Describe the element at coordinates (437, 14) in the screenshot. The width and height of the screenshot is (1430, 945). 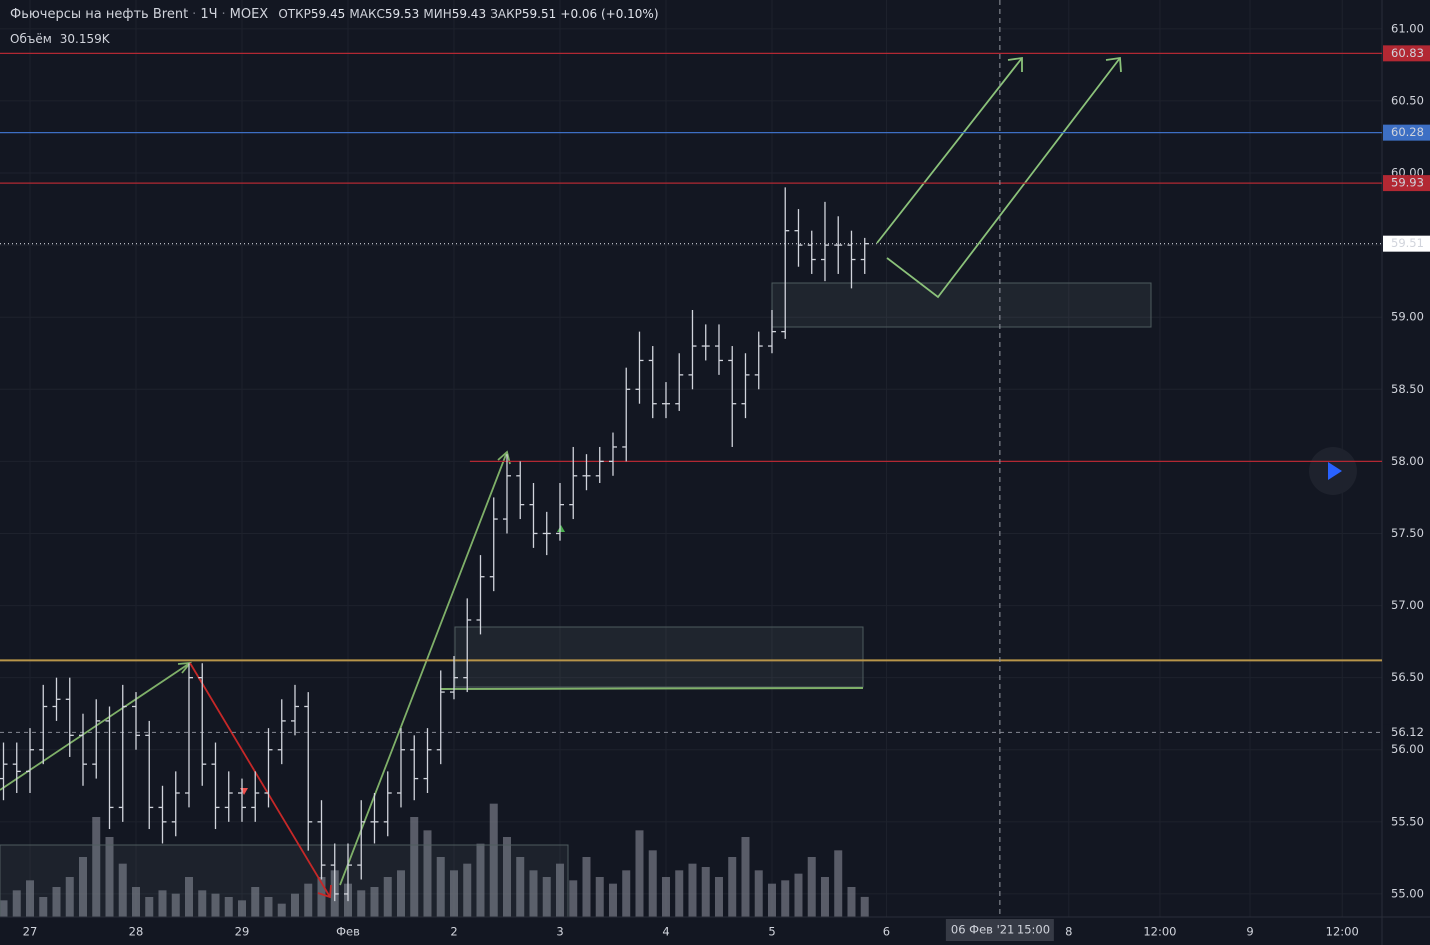
I see `low-label: МИН` at that location.